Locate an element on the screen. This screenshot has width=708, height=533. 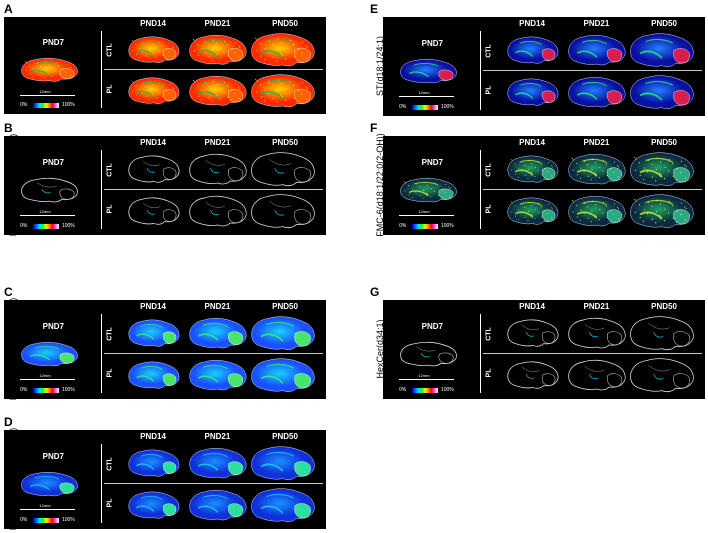
panel-e: PND14 PND21 PND50 PND7 CTL PL 12mm 0% 100% is located at coordinates (544, 66).